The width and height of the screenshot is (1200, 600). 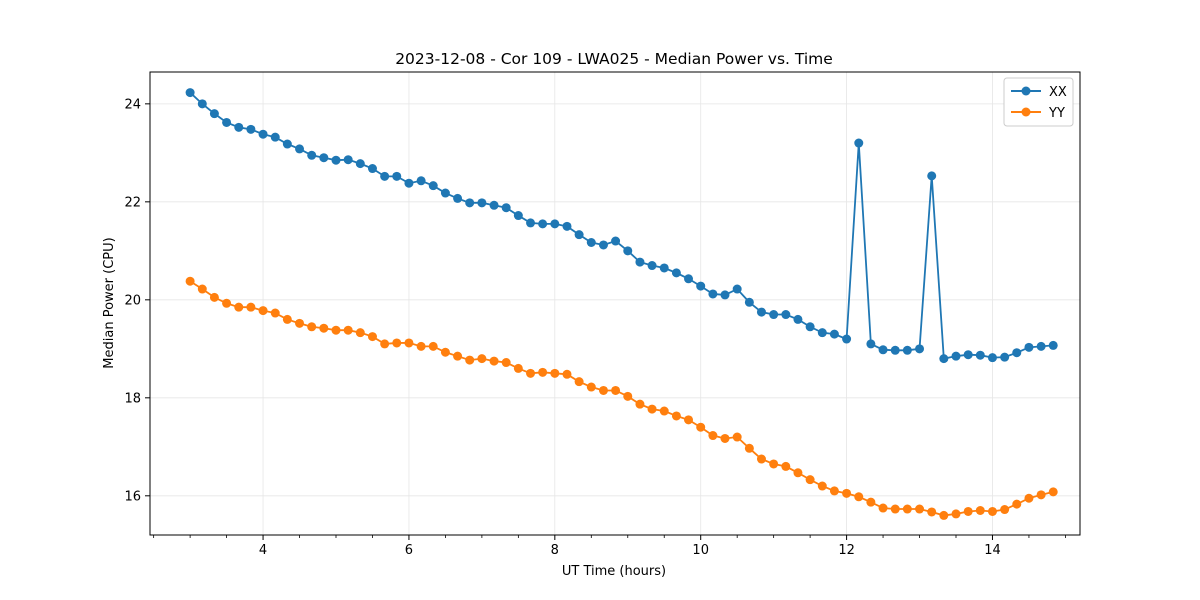 What do you see at coordinates (1038, 102) in the screenshot?
I see `legend: XX YY` at bounding box center [1038, 102].